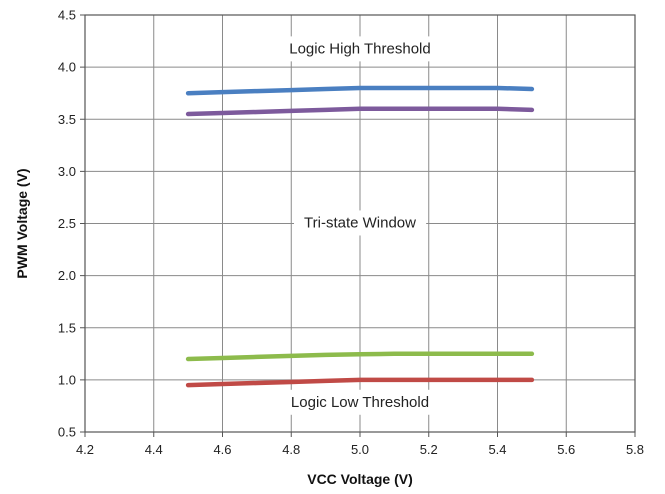  What do you see at coordinates (67, 432) in the screenshot?
I see `y-tick-label: 0.5` at bounding box center [67, 432].